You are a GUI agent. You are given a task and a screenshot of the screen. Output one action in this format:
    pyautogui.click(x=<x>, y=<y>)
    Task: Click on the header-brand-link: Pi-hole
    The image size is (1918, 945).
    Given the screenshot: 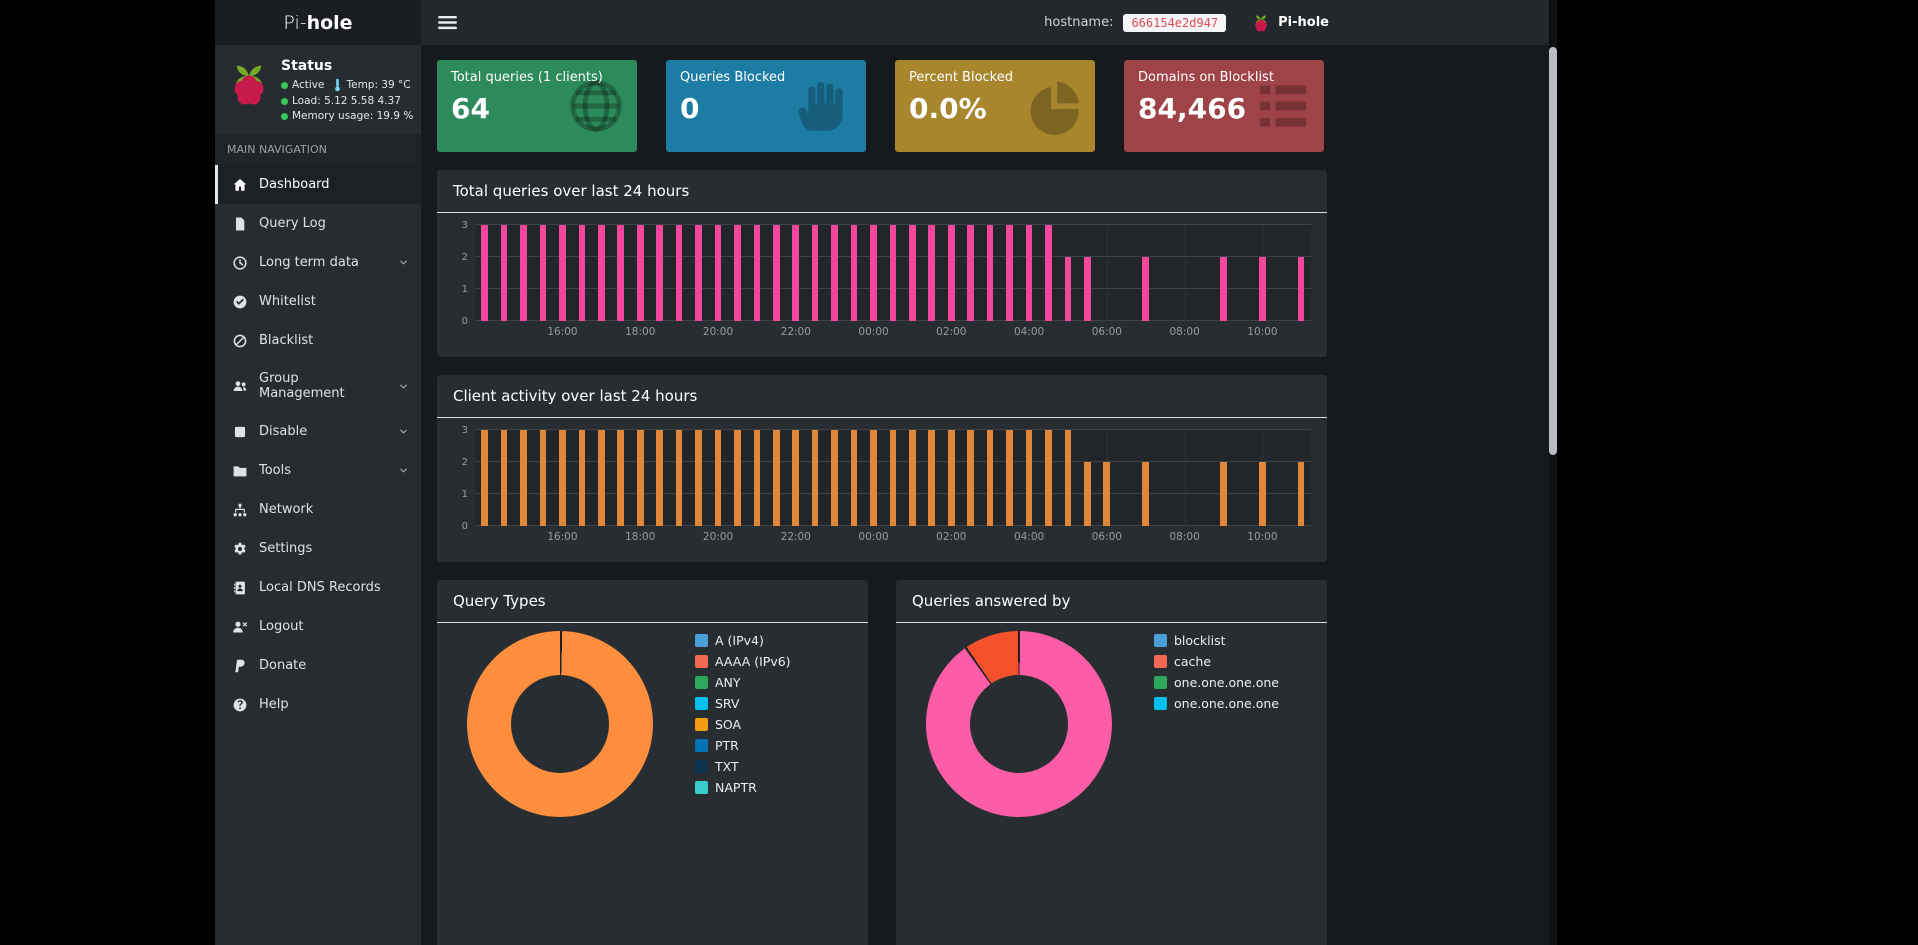 What is the action you would take?
    pyautogui.click(x=1290, y=23)
    